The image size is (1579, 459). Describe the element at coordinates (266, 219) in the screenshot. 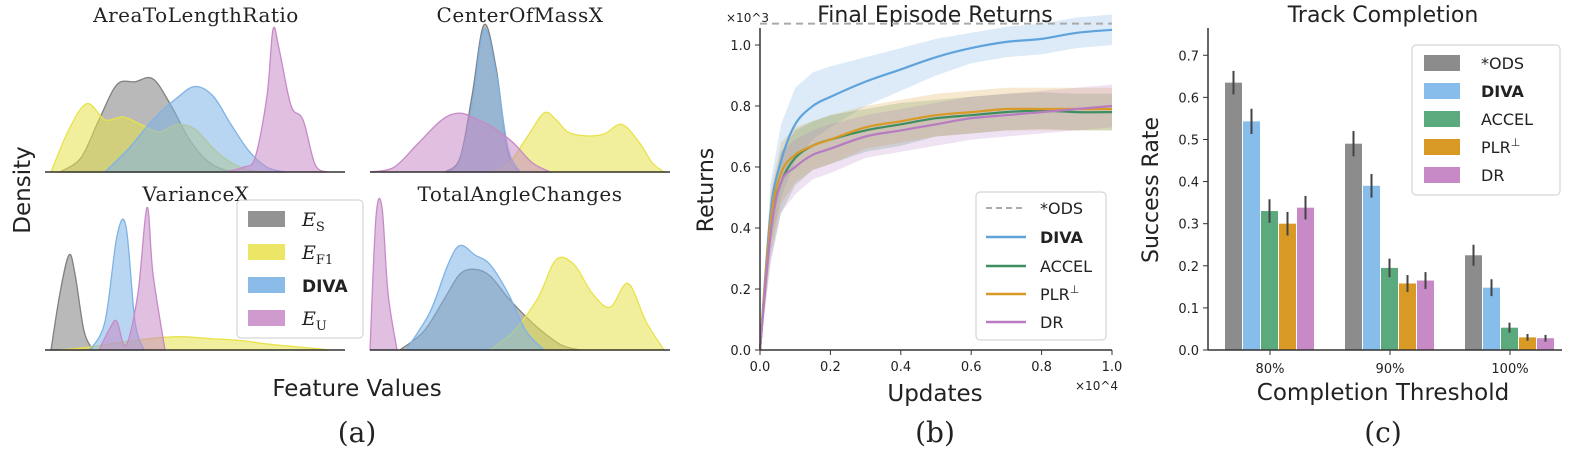

I see `legend-swatch-e-s` at that location.